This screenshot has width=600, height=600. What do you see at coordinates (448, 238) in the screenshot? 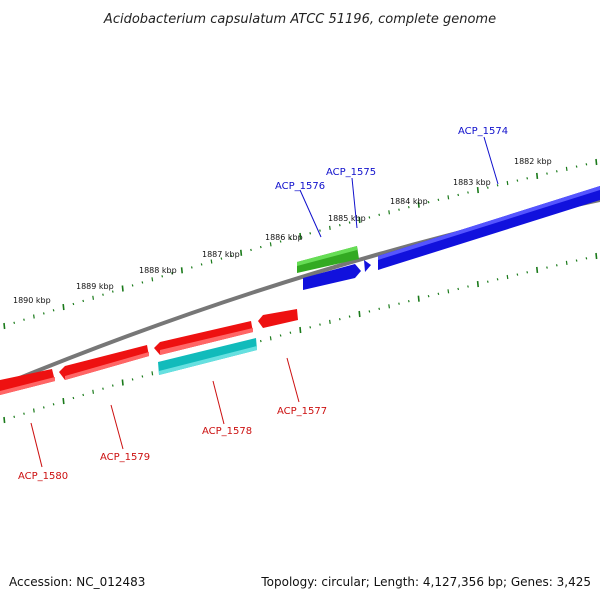
I see `forward-genes` at bounding box center [448, 238].